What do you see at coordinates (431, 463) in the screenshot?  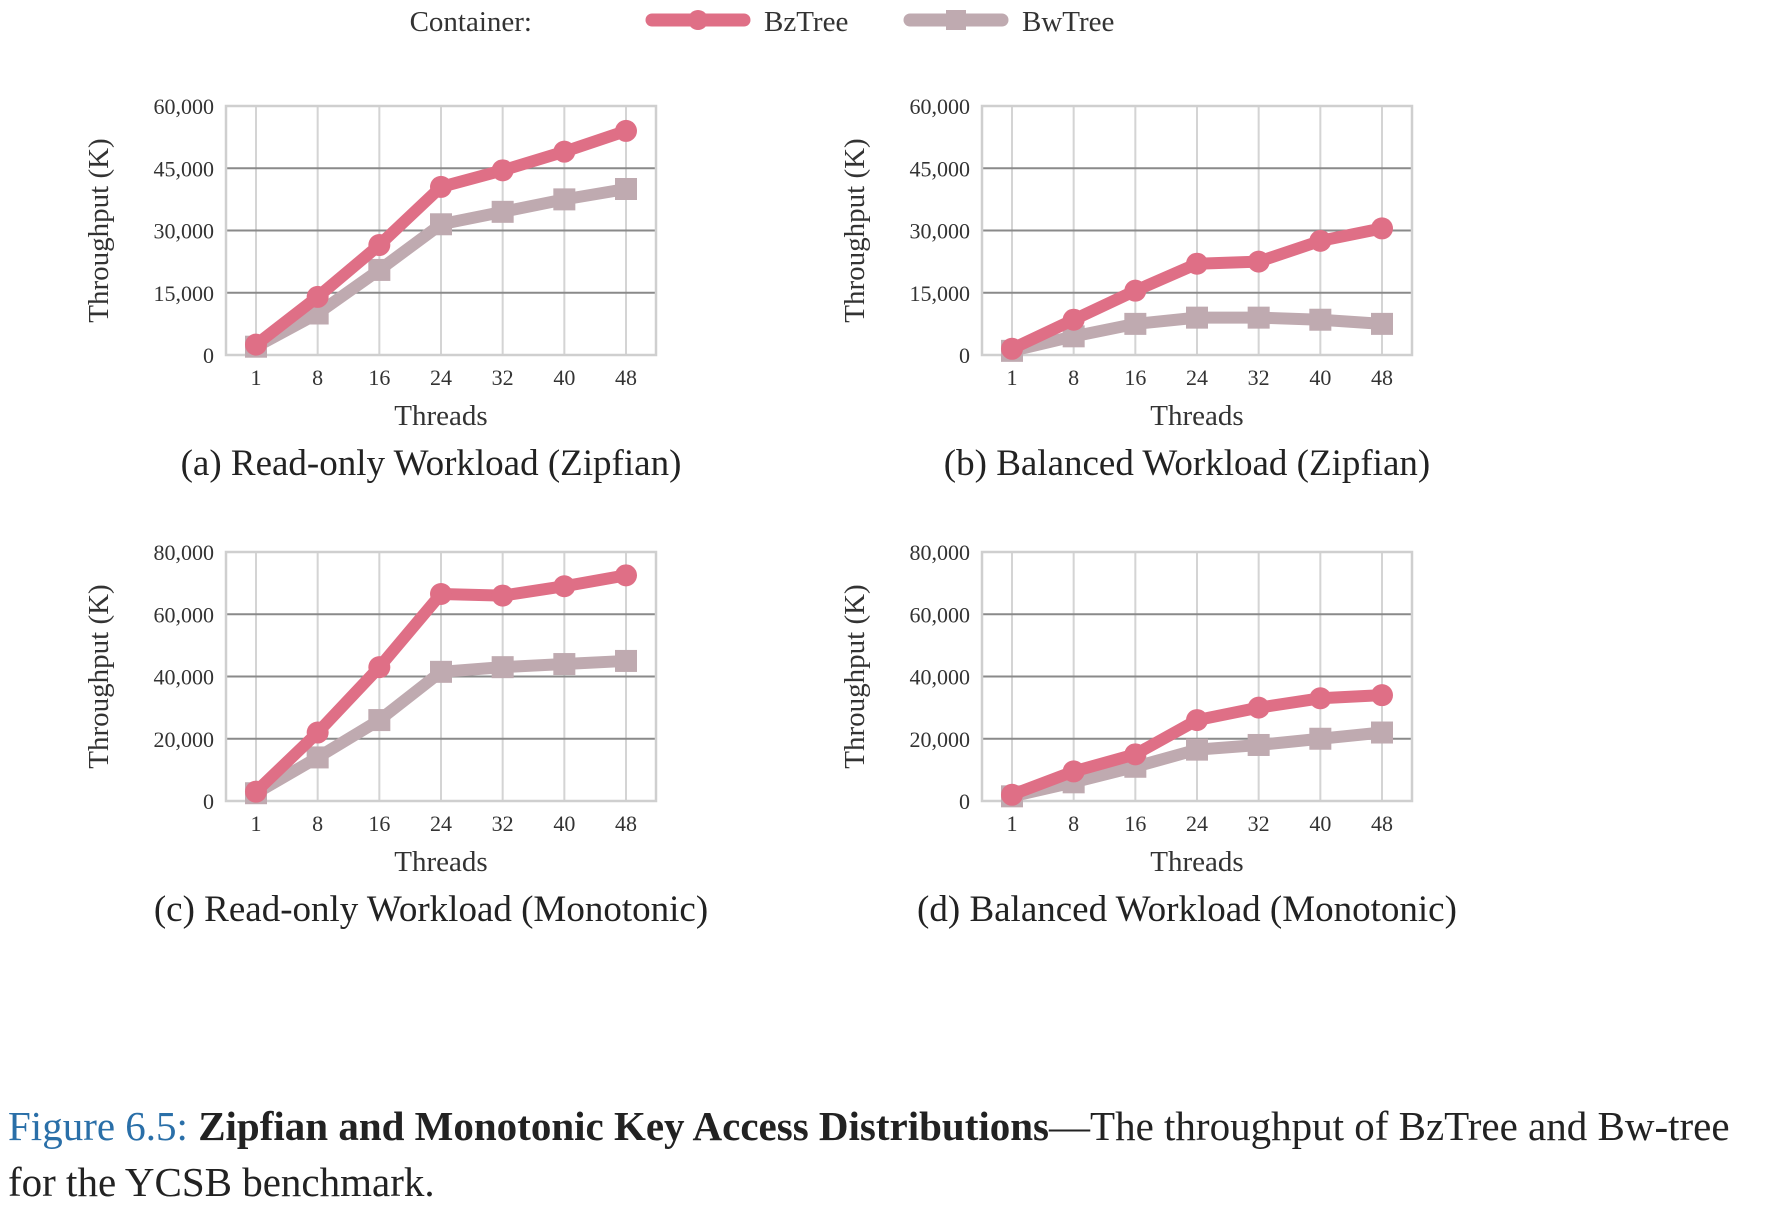 I see `chart-title: (a) Read-only Workload (Zipfian)` at bounding box center [431, 463].